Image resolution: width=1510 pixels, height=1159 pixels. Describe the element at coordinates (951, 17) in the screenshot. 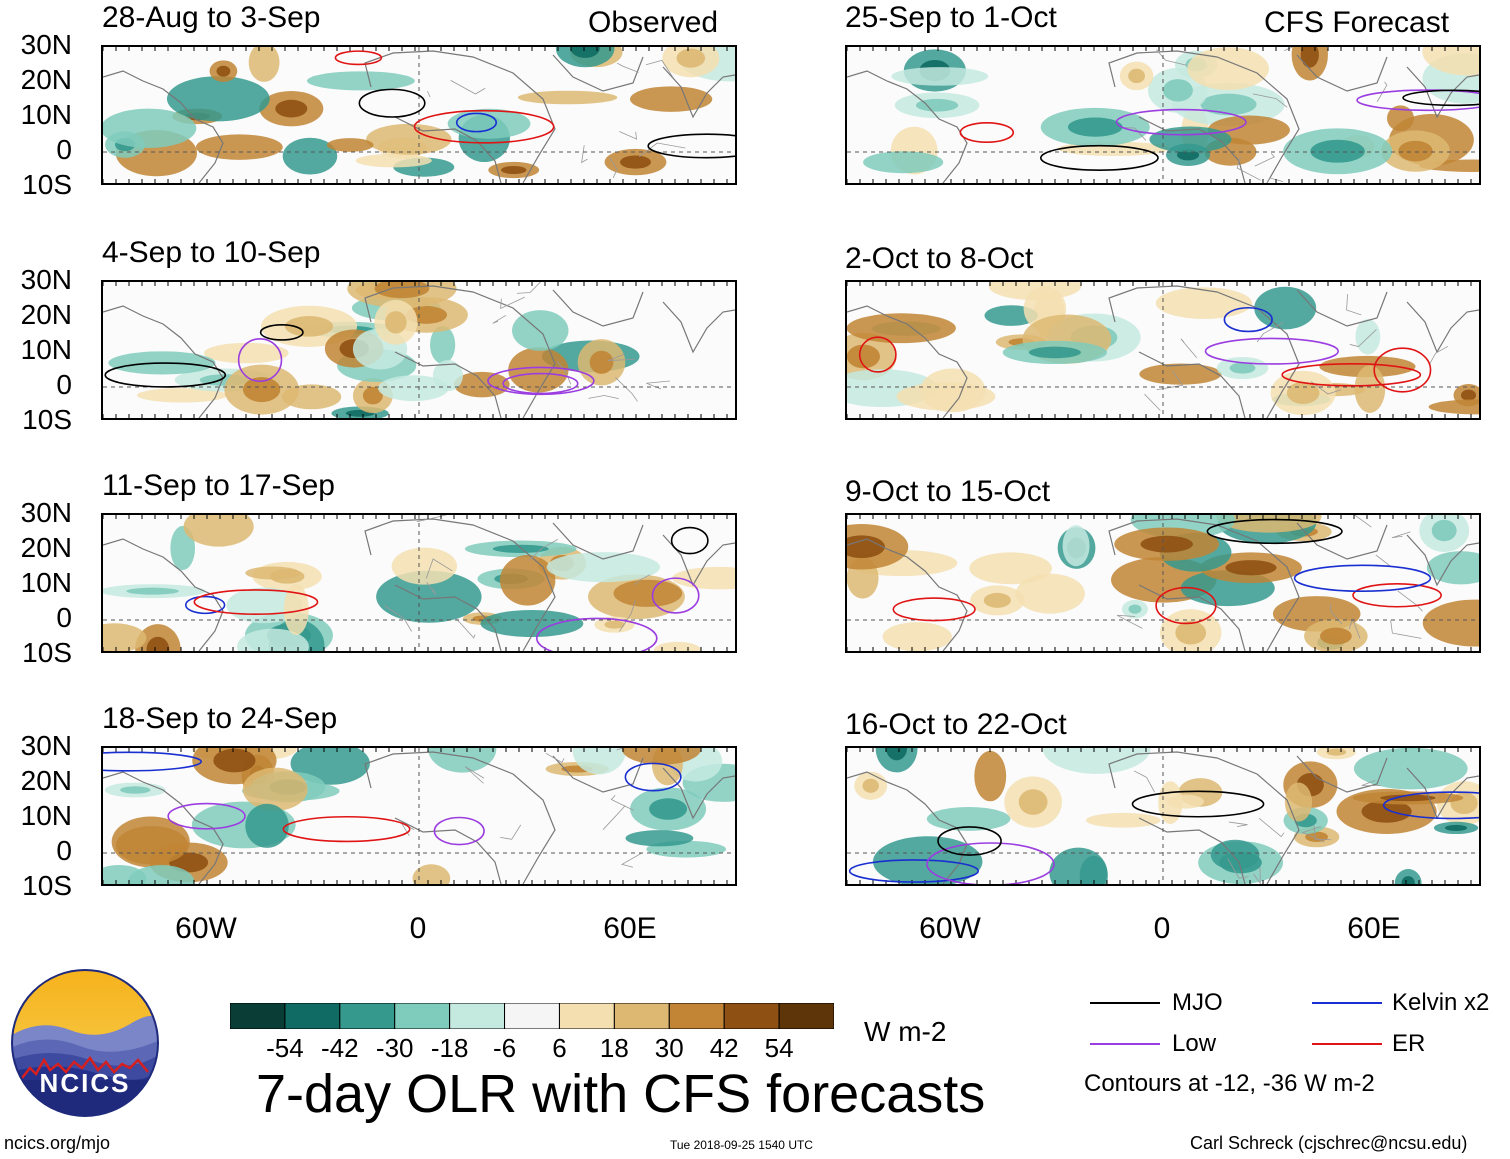

I see `panel-title: 25-Sep to 1-Oct` at that location.